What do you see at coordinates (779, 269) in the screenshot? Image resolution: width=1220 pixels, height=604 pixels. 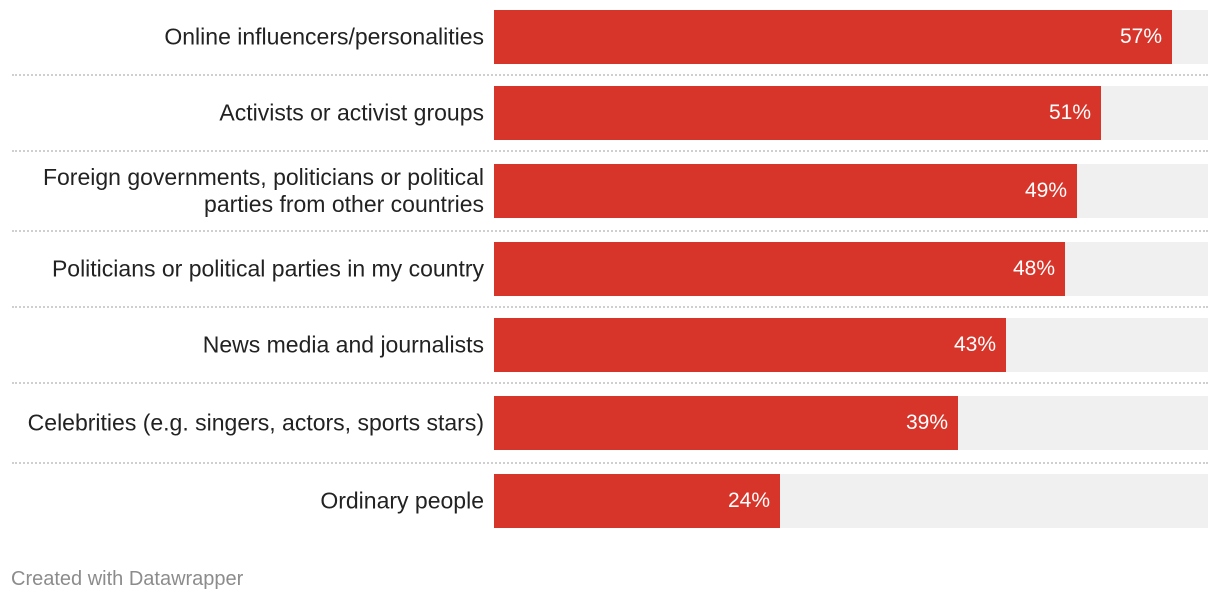 I see `bar: 48%` at bounding box center [779, 269].